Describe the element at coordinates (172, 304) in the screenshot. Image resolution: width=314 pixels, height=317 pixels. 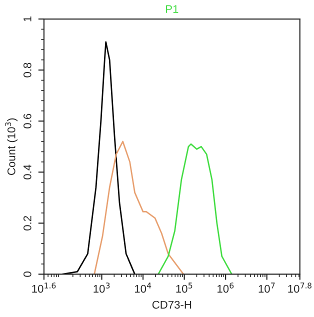
I see `x-axis-title: CD73-H` at that location.